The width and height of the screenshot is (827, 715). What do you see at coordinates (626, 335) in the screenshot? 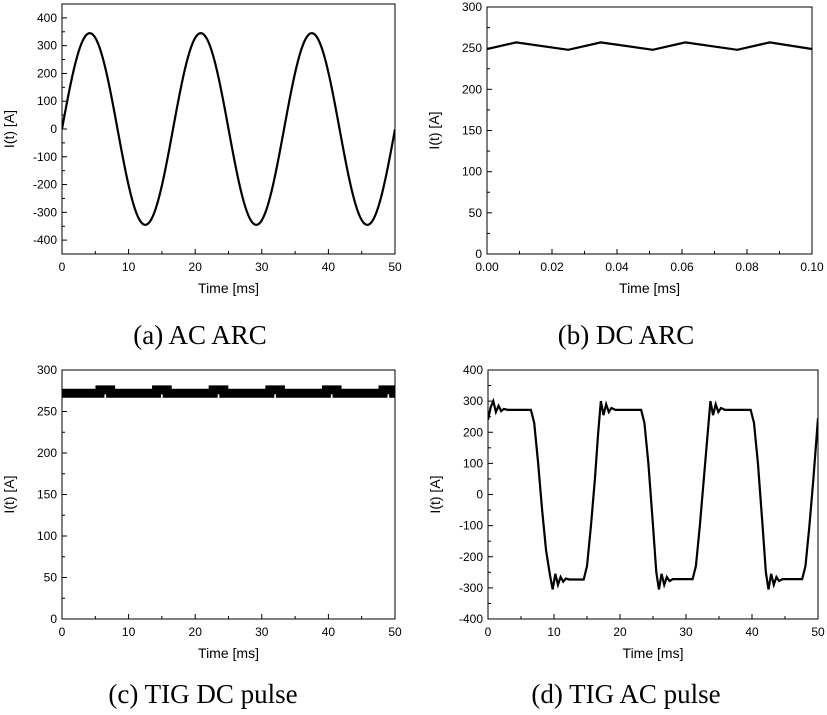
I see `caption-dc-arc: (b) DC ARC` at bounding box center [626, 335].